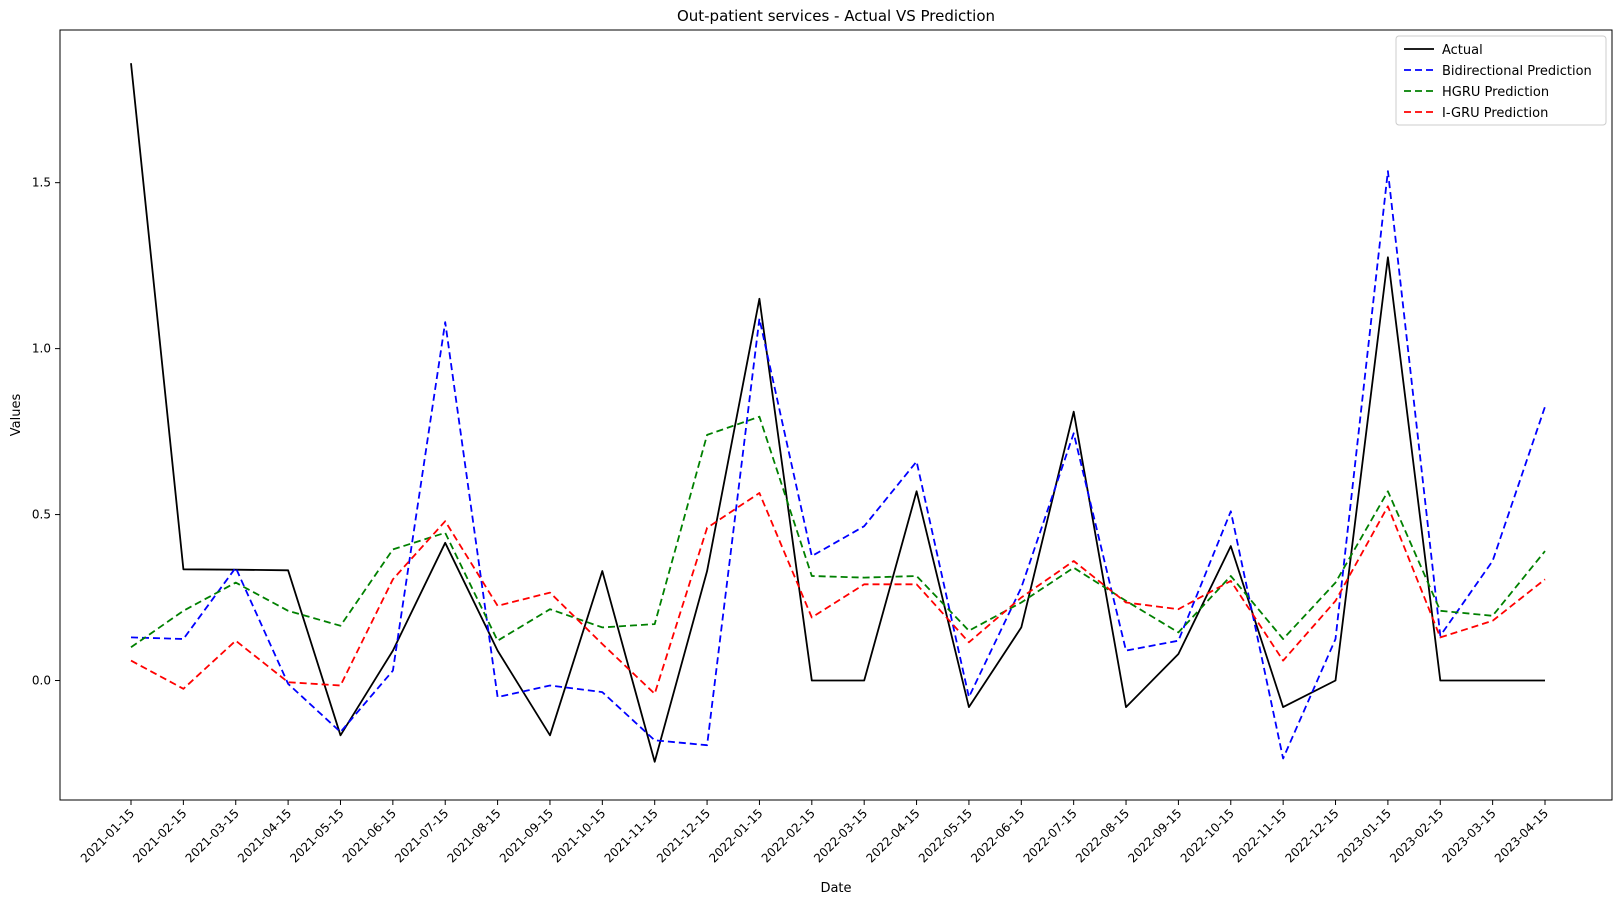 Image resolution: width=1621 pixels, height=906 pixels. I want to click on legend-box, so click(1501, 80).